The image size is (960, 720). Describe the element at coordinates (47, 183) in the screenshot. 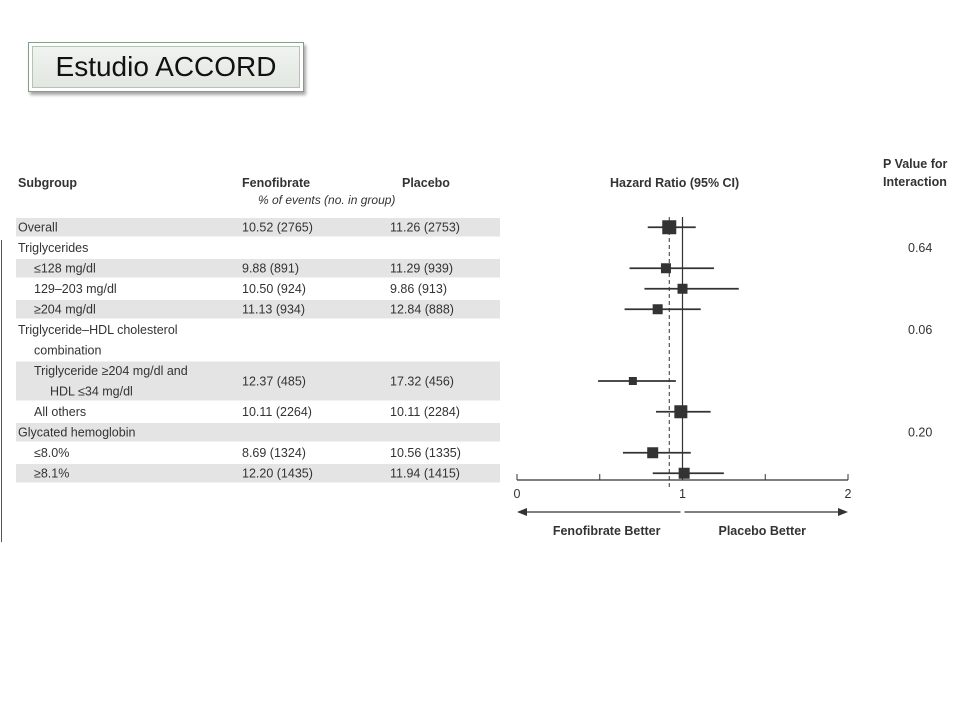

I see `header-subgroup: Subgroup` at that location.